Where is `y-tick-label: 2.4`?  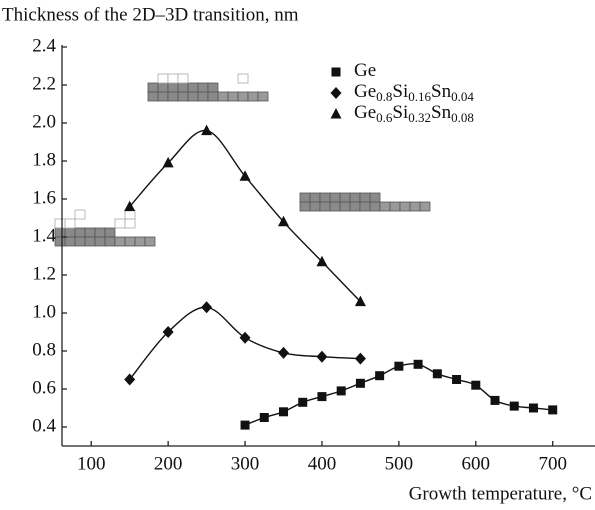 y-tick-label: 2.4 is located at coordinates (44, 45).